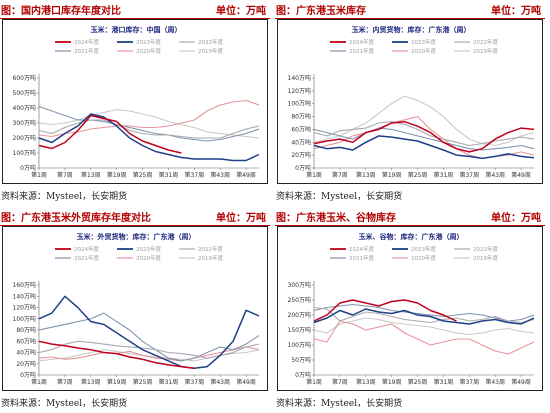  Describe the element at coordinates (410, 9) in the screenshot. I see `panel-header: 图：广东港玉米库存 单位：万吨` at that location.